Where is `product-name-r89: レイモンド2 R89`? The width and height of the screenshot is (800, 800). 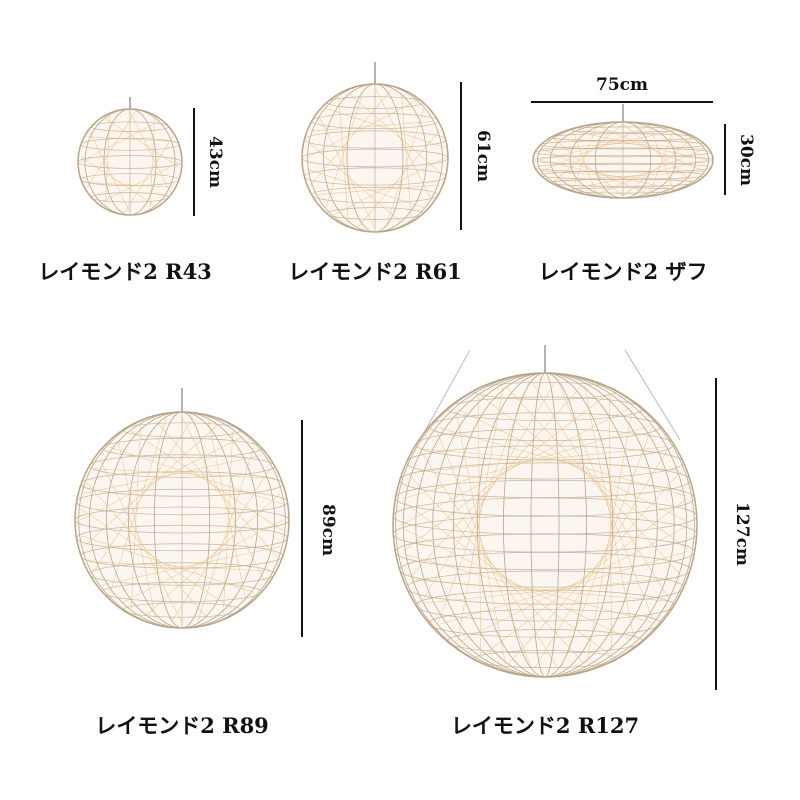
product-name-r89: レイモンド2 R89 is located at coordinates (182, 725).